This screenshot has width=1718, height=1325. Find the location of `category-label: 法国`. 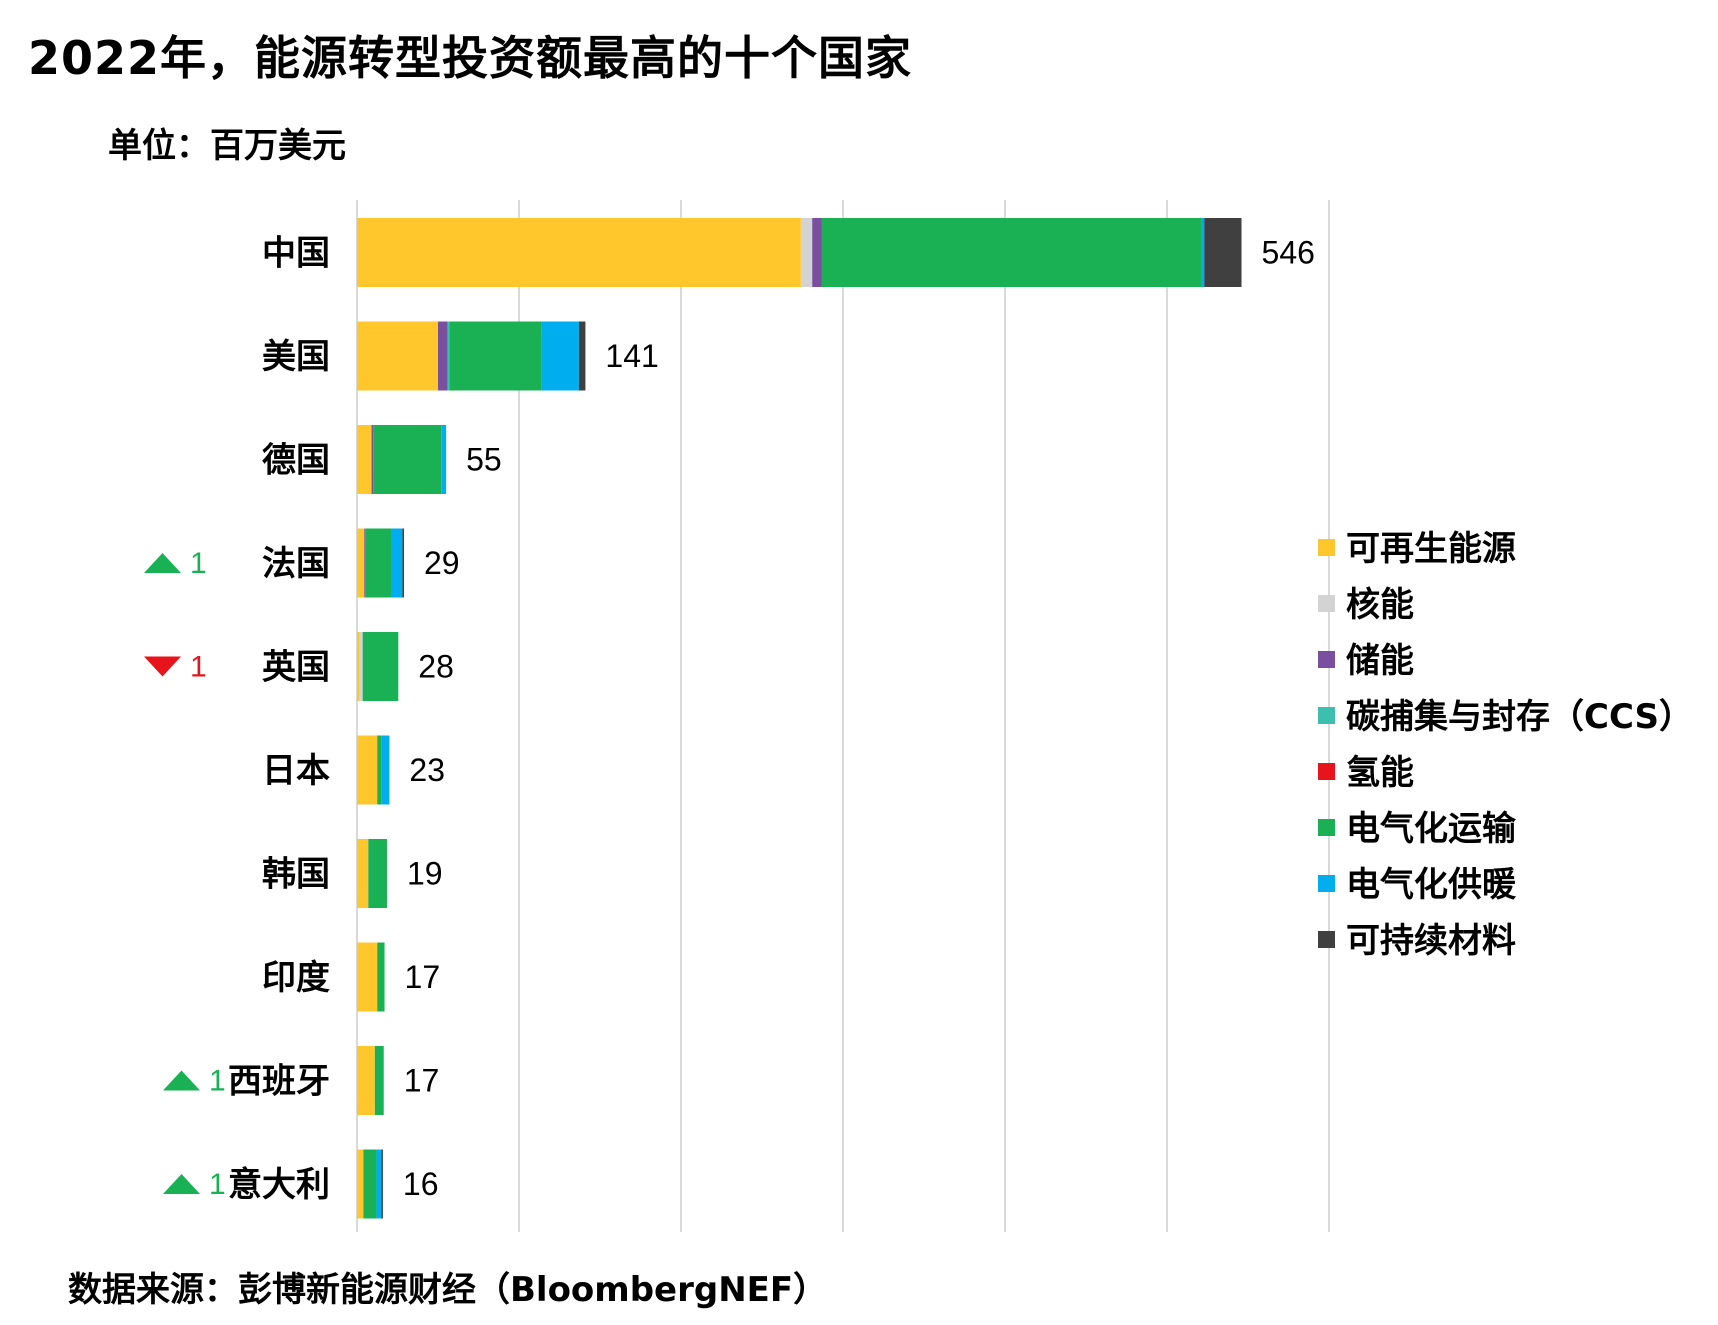

category-label: 法国 is located at coordinates (296, 564).